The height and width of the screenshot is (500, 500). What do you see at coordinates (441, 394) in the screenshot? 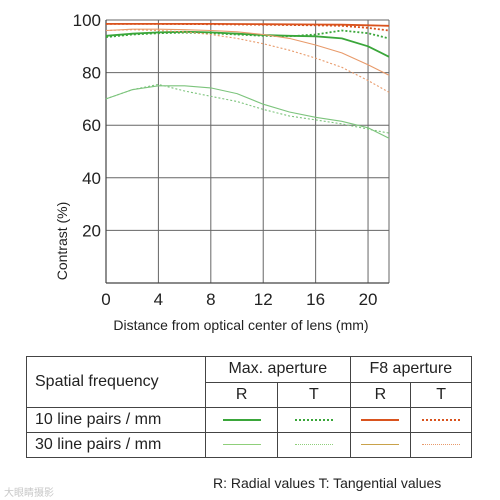
I see `f8-t-header: T` at bounding box center [441, 394].